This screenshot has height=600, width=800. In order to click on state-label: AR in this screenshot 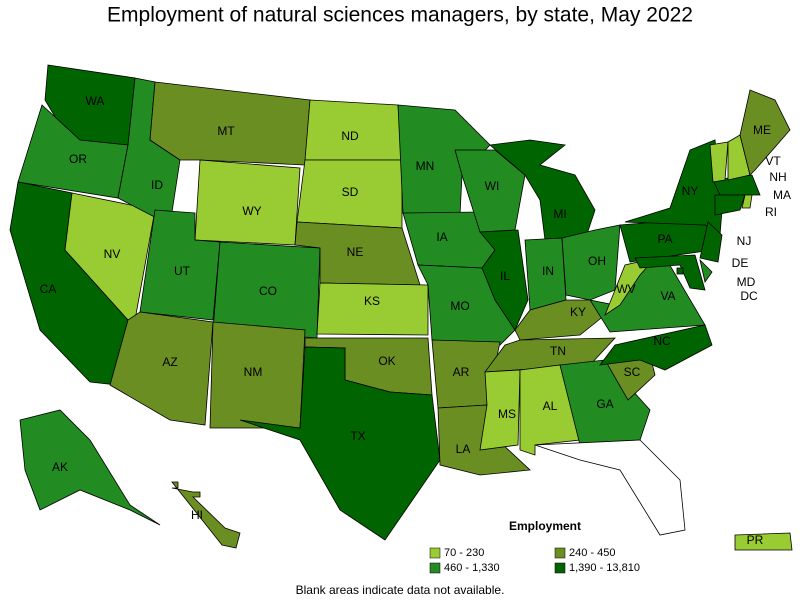, I will do `click(461, 372)`.